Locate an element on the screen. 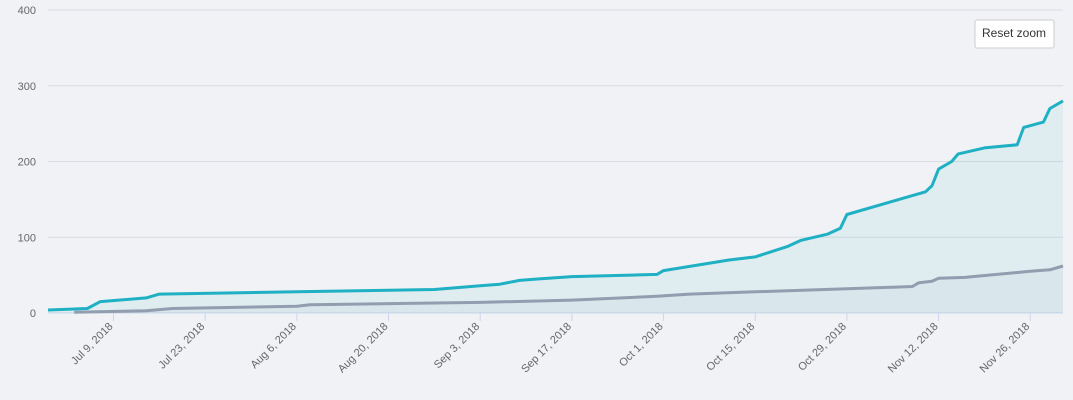  x-tick-label: Jul 23, 2018 is located at coordinates (181, 346).